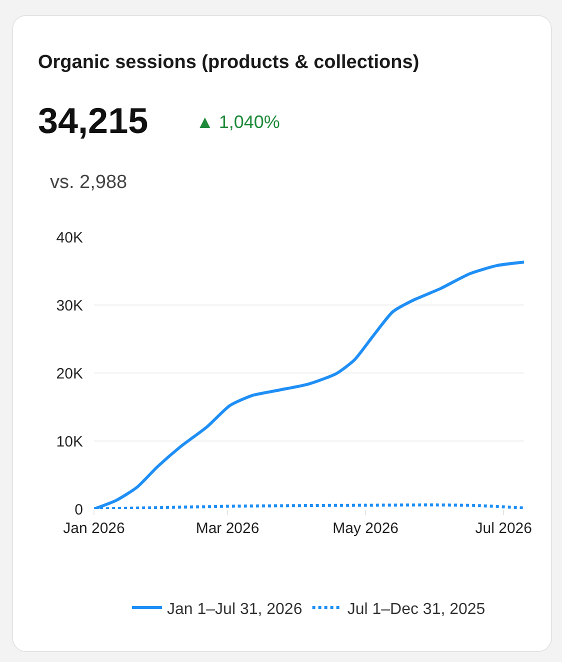 This screenshot has height=662, width=562. Describe the element at coordinates (234, 609) in the screenshot. I see `legend-label: Jan 1–Jul 31, 2026` at that location.